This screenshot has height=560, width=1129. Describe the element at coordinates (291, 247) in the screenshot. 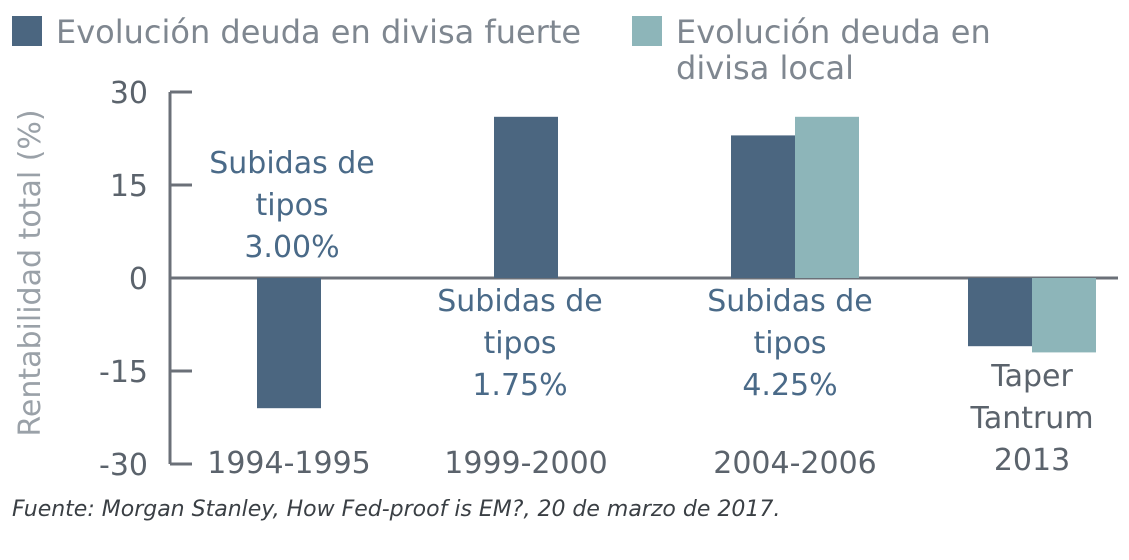

I see `annotation-label: 3.00%` at that location.